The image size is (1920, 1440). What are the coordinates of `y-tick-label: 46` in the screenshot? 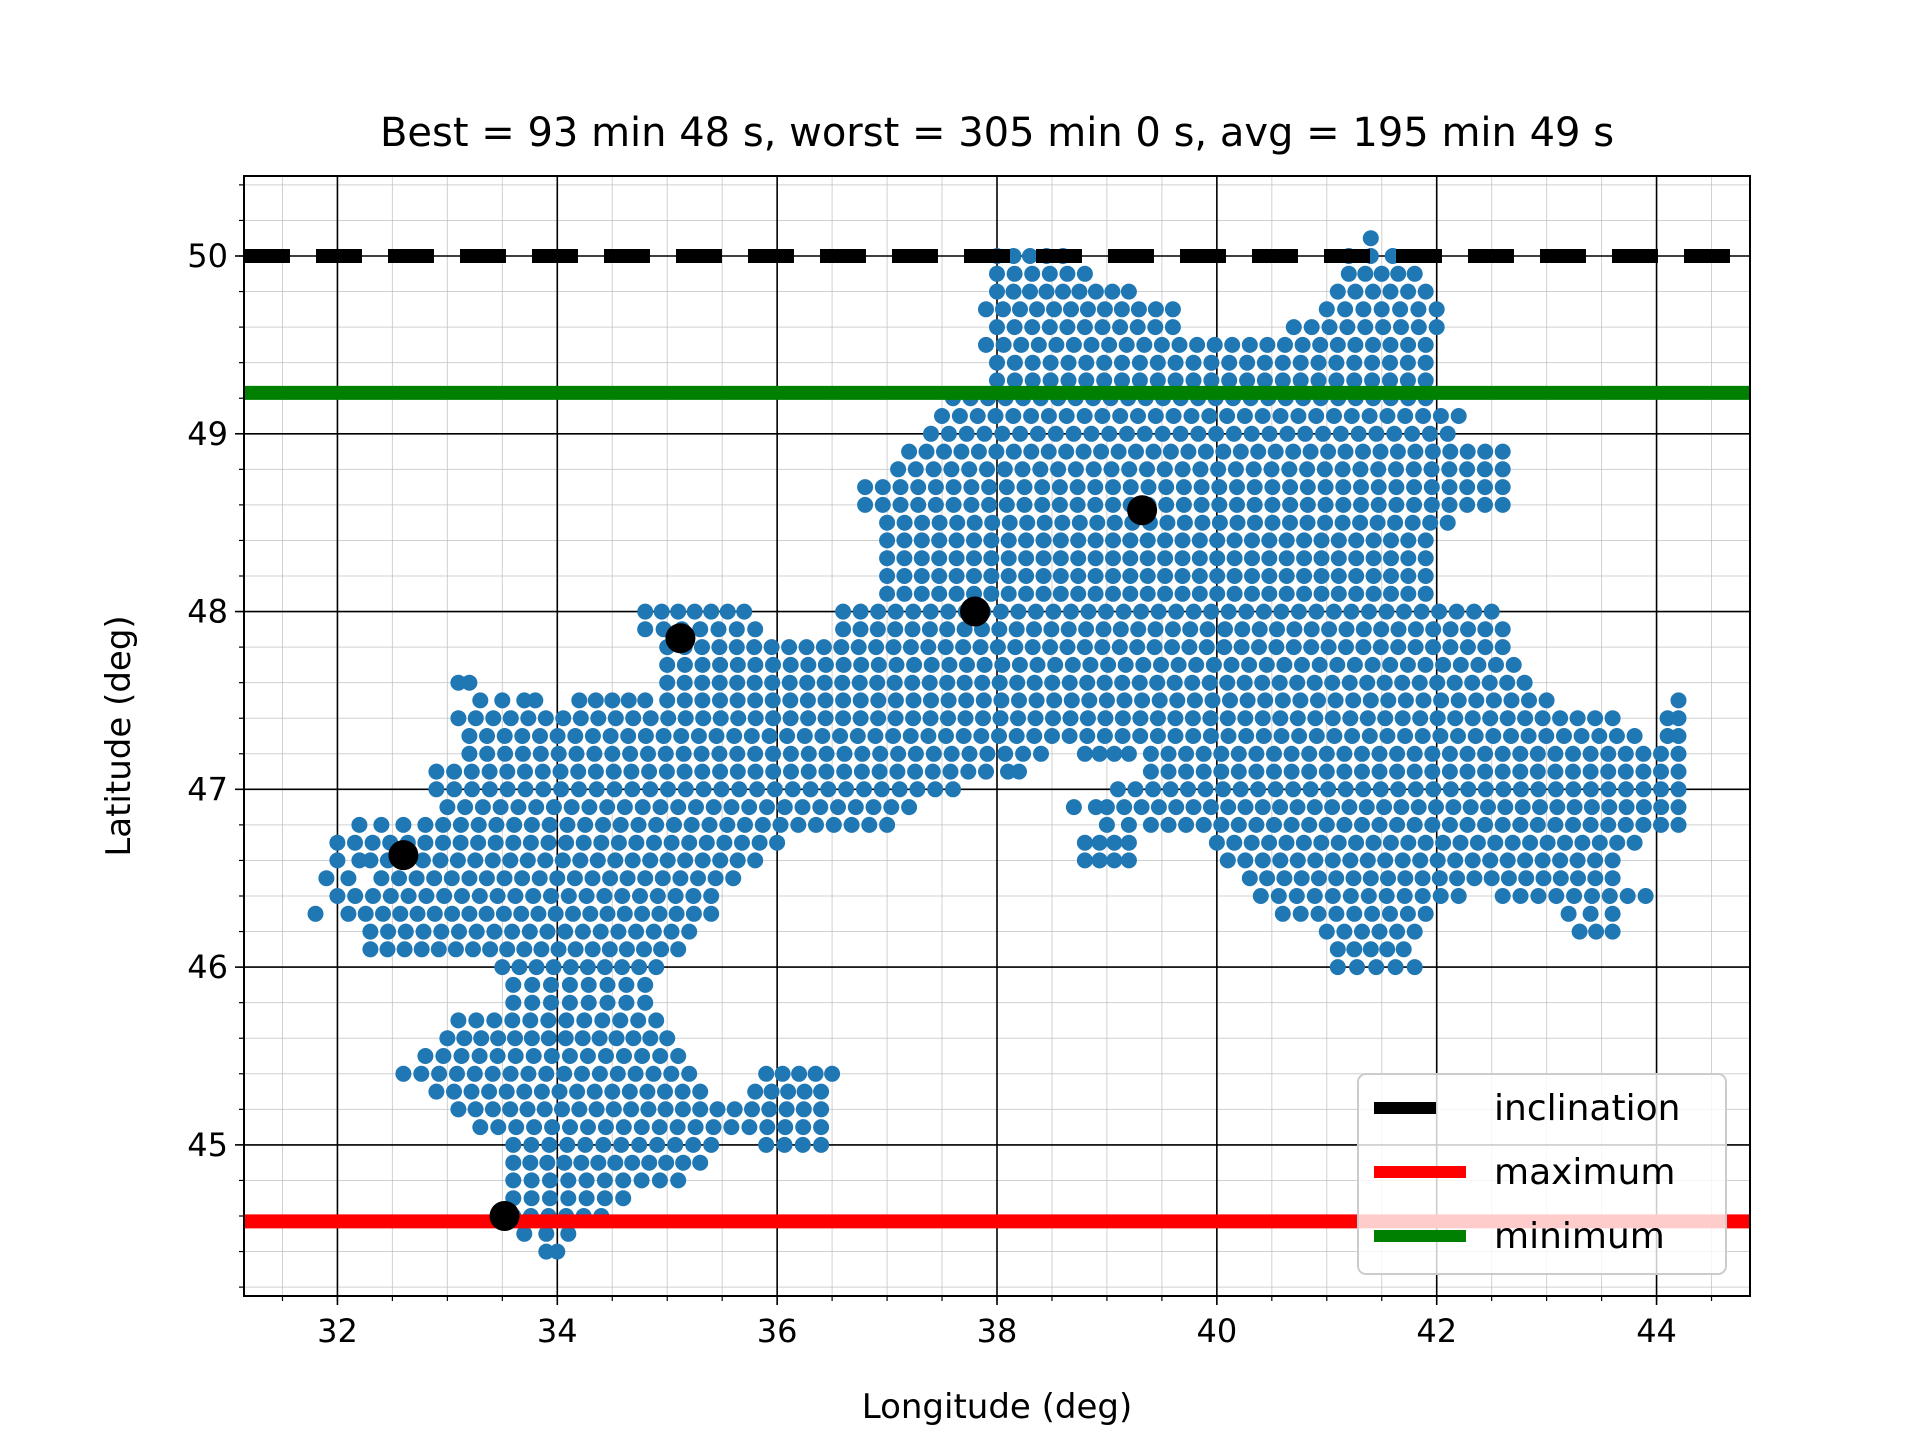 It's located at (207, 967).